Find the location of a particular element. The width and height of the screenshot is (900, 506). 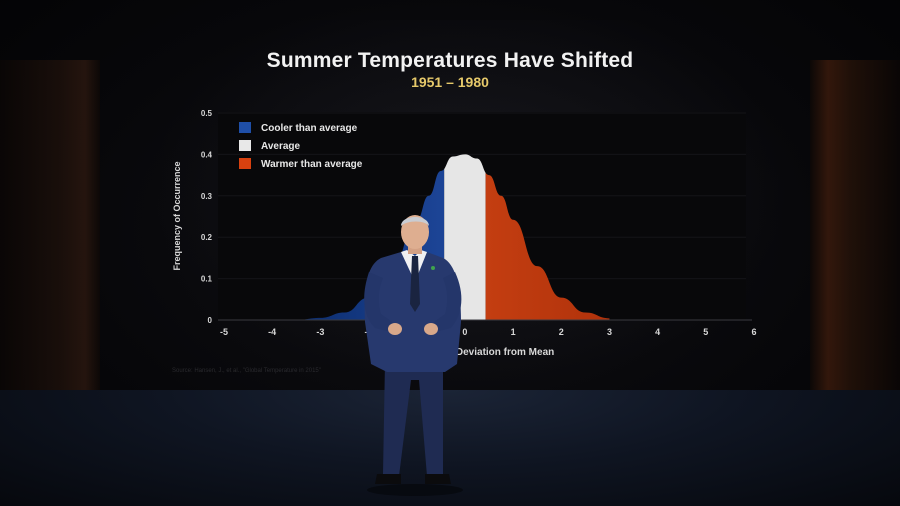

x-tick-label: 3 is located at coordinates (609, 332).